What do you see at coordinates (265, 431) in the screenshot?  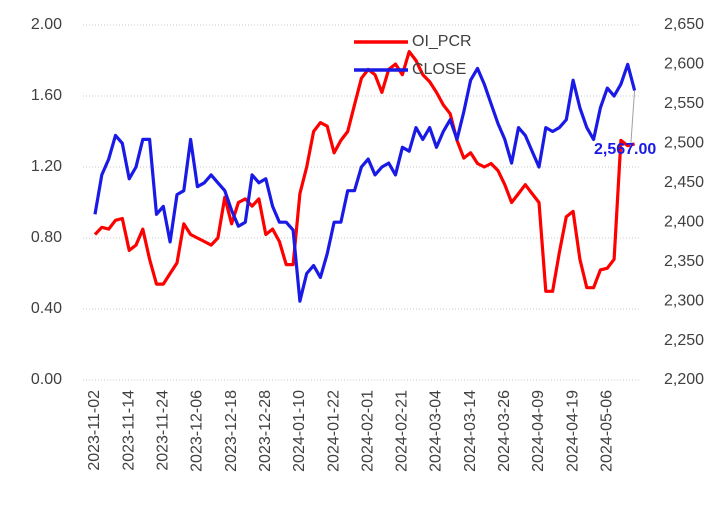 I see `x-tick-label: 2023-12-28` at bounding box center [265, 431].